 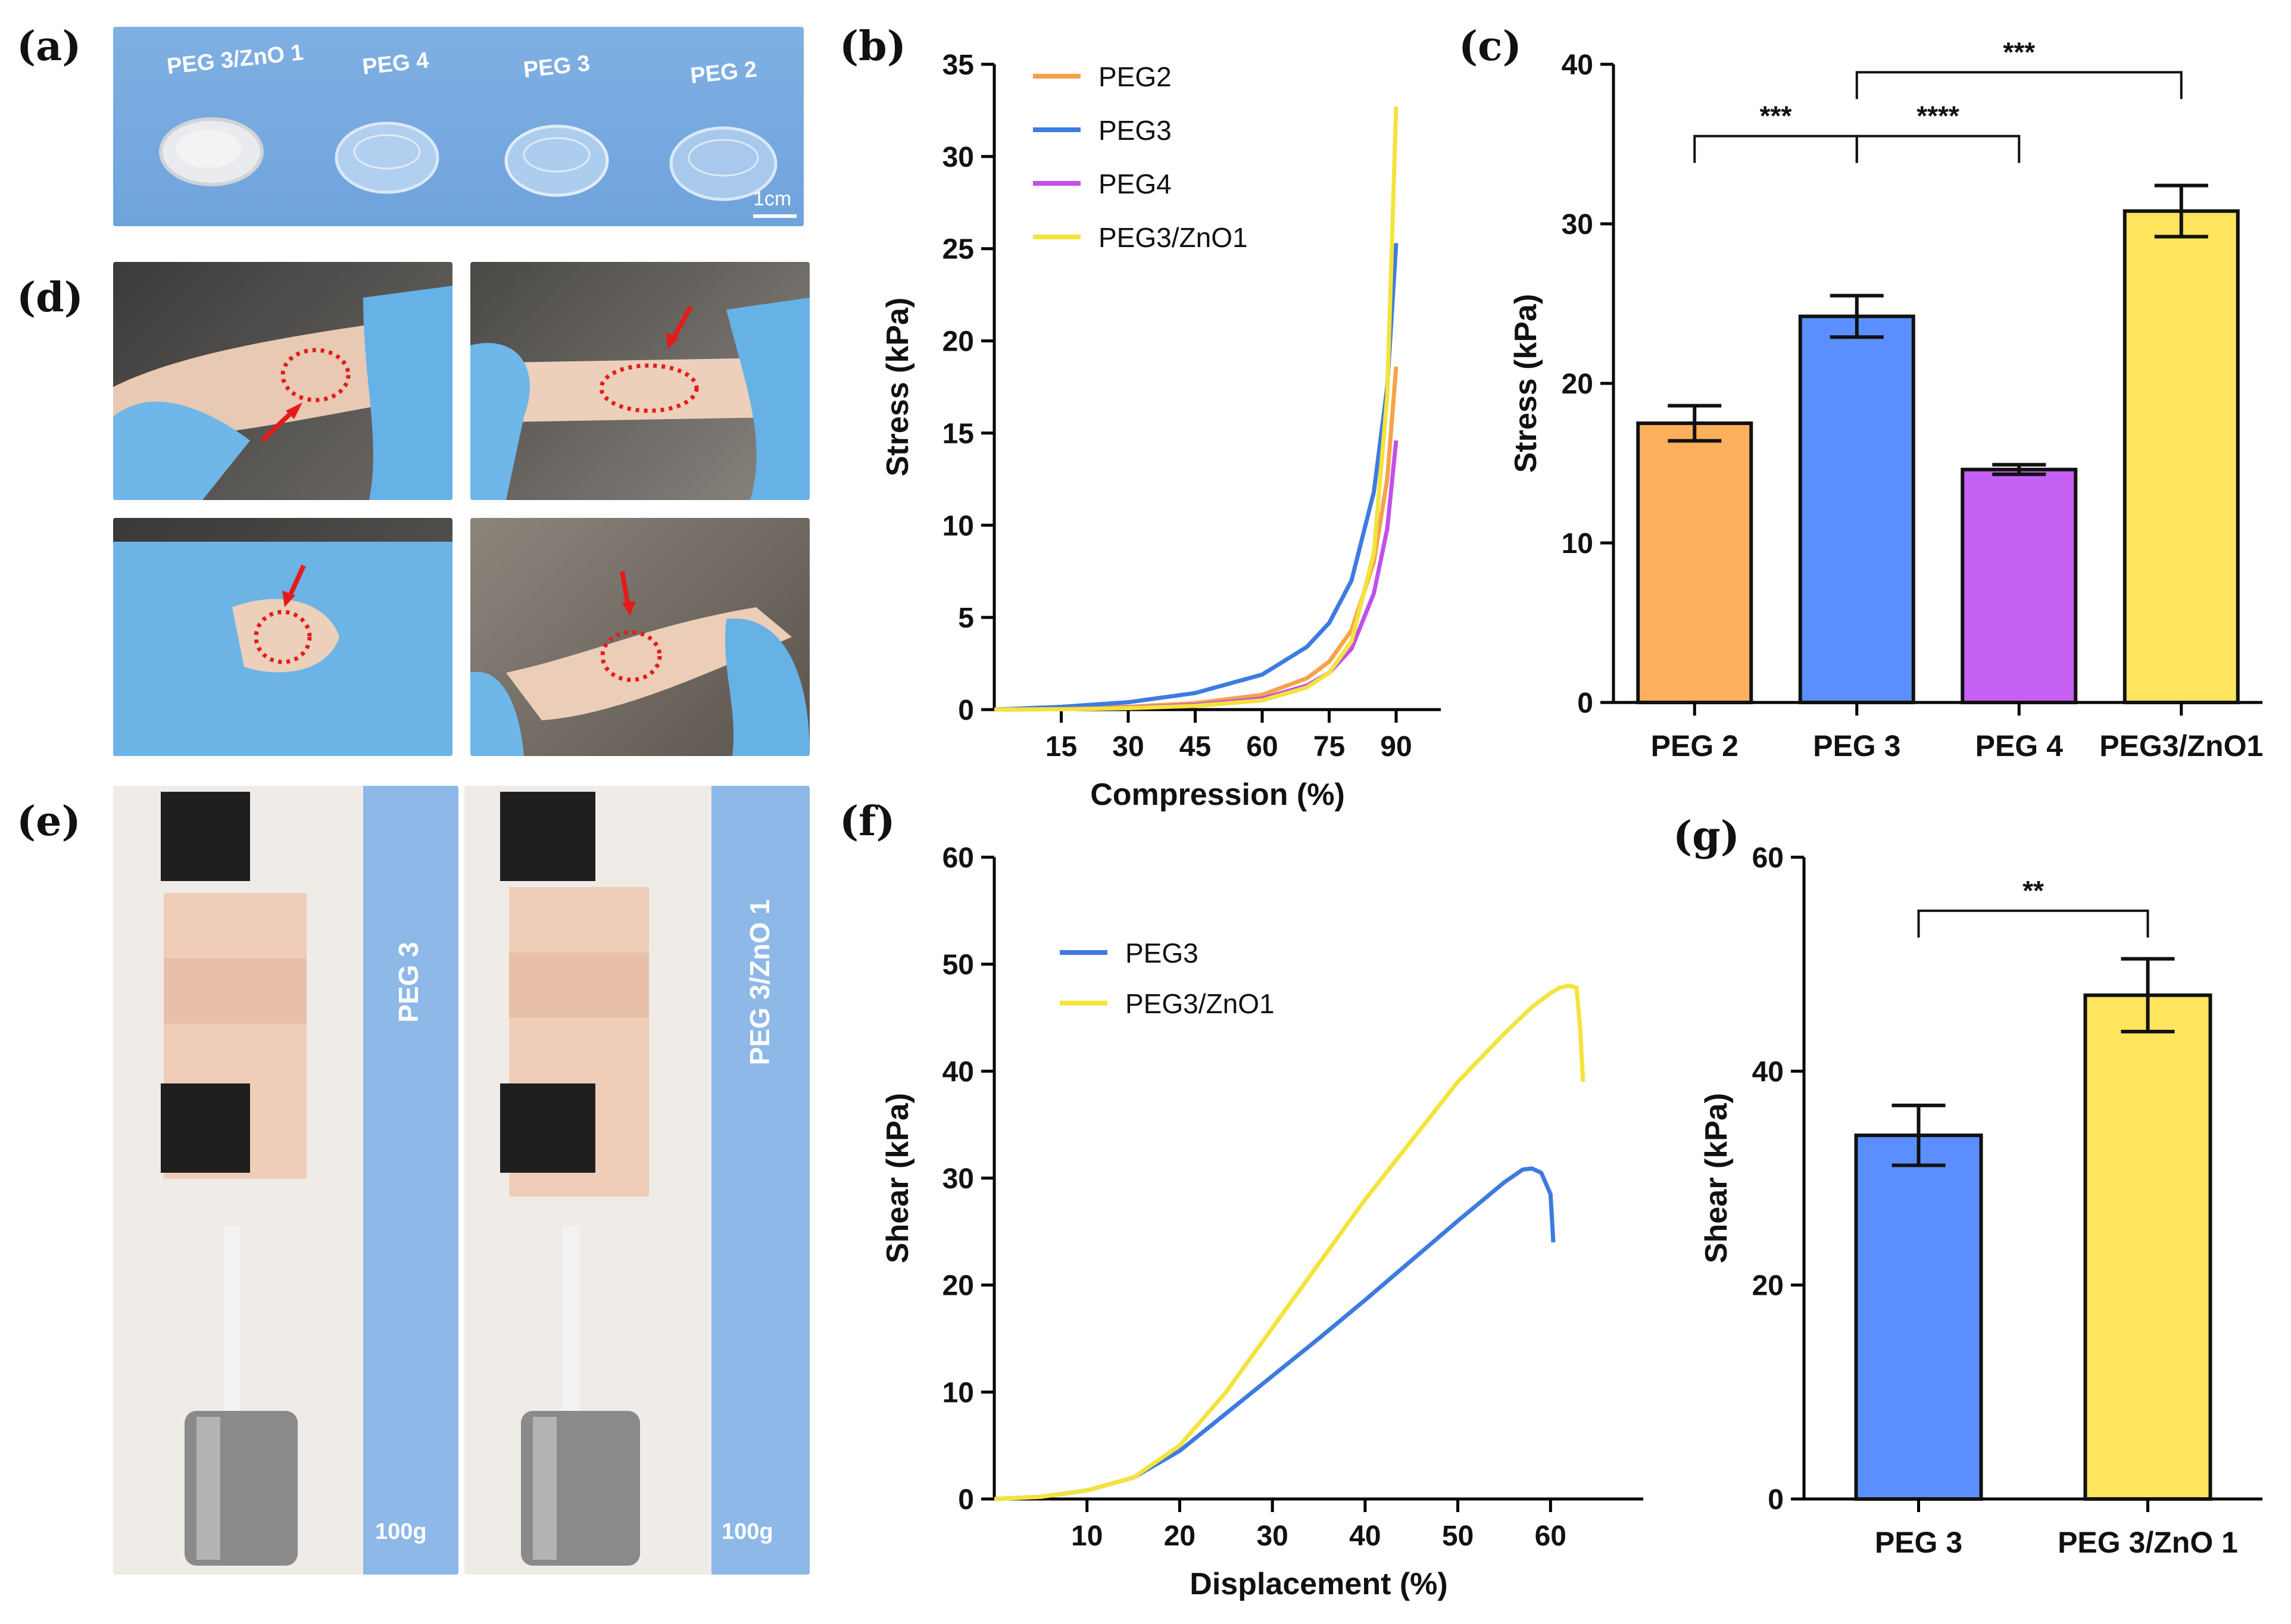 I want to click on x-tick-label: PEG3/ZnO1, so click(x=2181, y=746).